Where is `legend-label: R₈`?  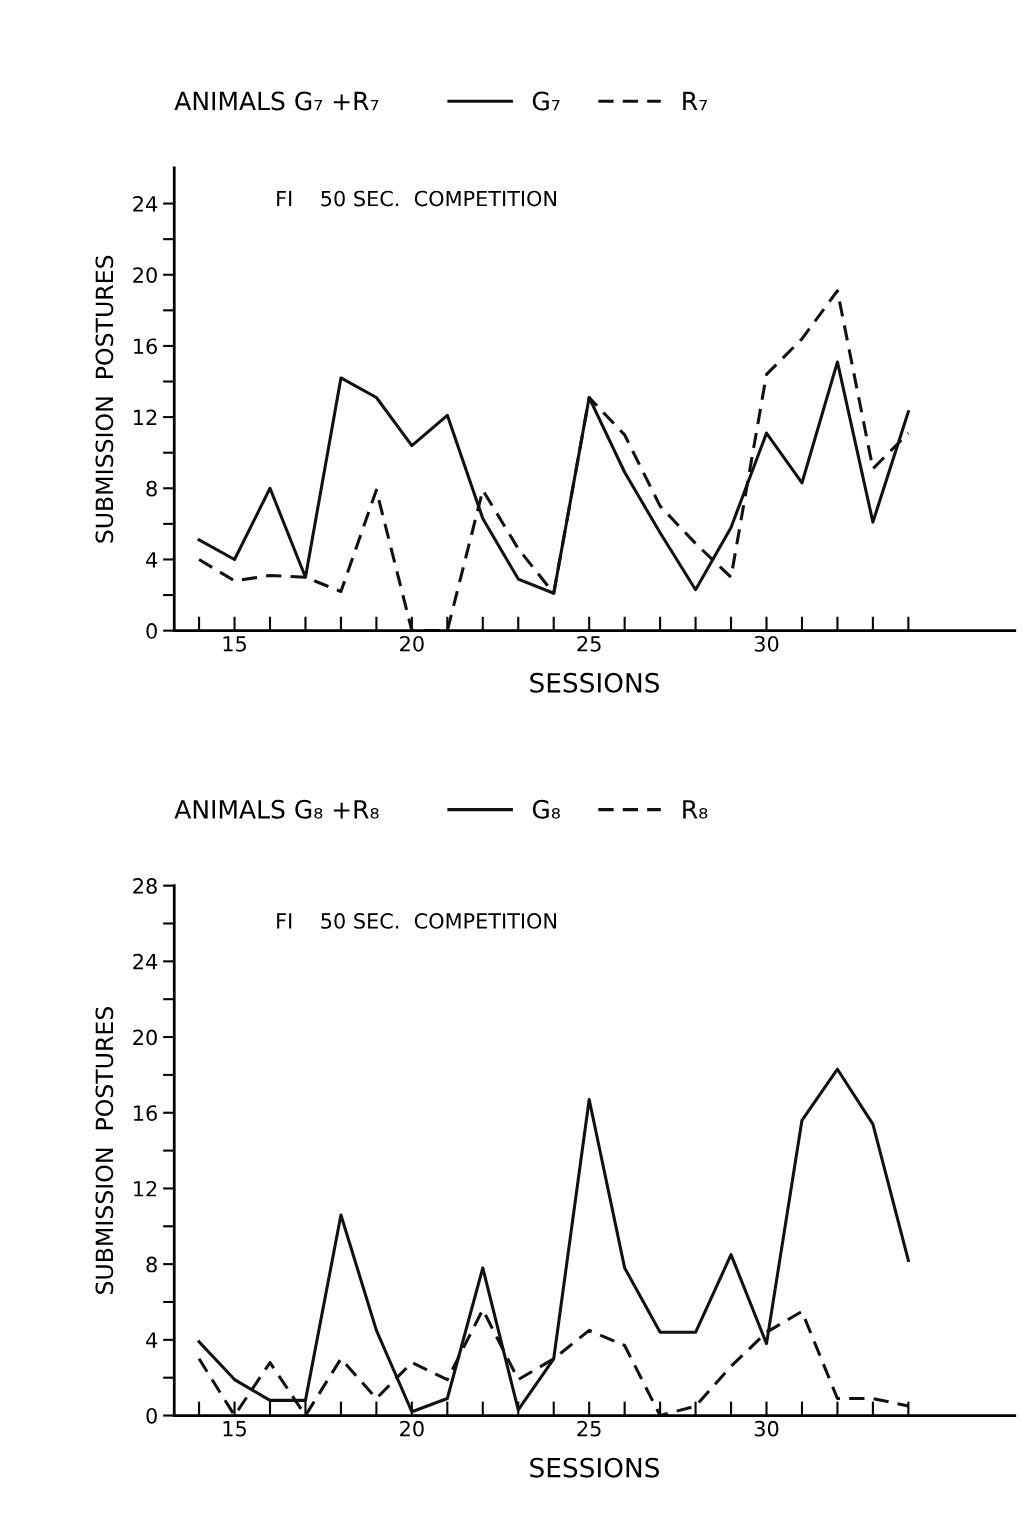 legend-label: R₈ is located at coordinates (695, 809).